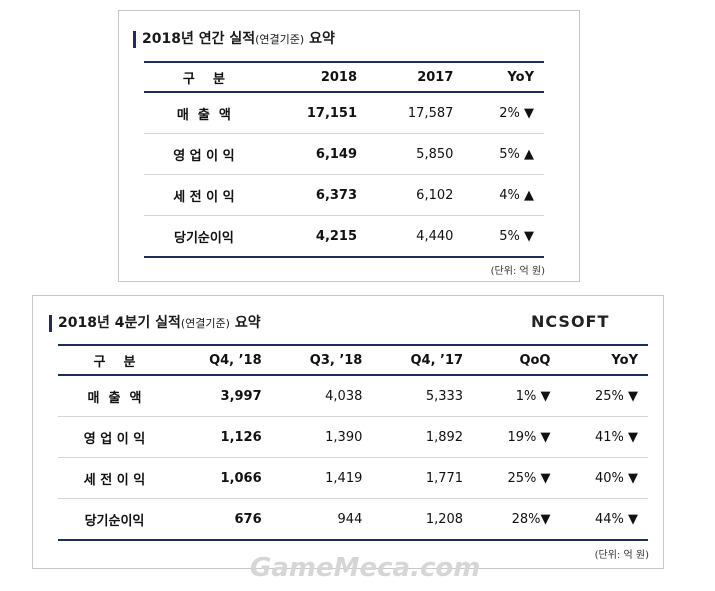 Image resolution: width=715 pixels, height=591 pixels. What do you see at coordinates (517, 437) in the screenshot?
I see `cell: 19% ▼` at bounding box center [517, 437].